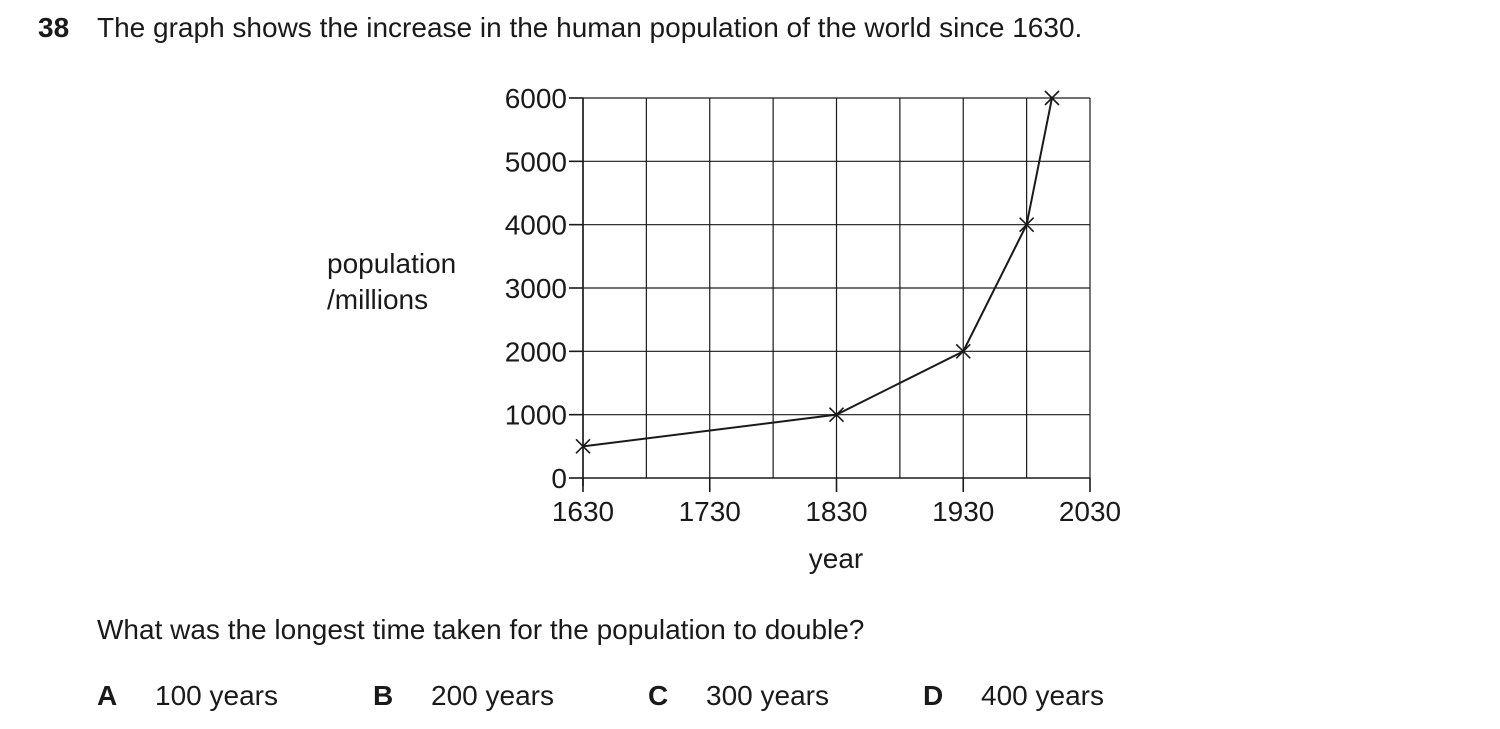  What do you see at coordinates (536, 98) in the screenshot?
I see `y-tick-label: 6000` at bounding box center [536, 98].